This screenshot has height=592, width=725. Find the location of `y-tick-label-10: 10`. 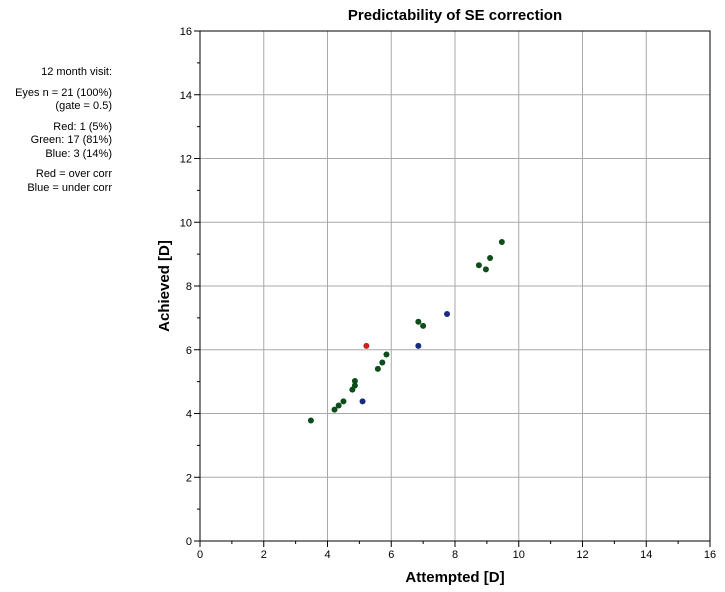

y-tick-label-10: 10 is located at coordinates (186, 223).